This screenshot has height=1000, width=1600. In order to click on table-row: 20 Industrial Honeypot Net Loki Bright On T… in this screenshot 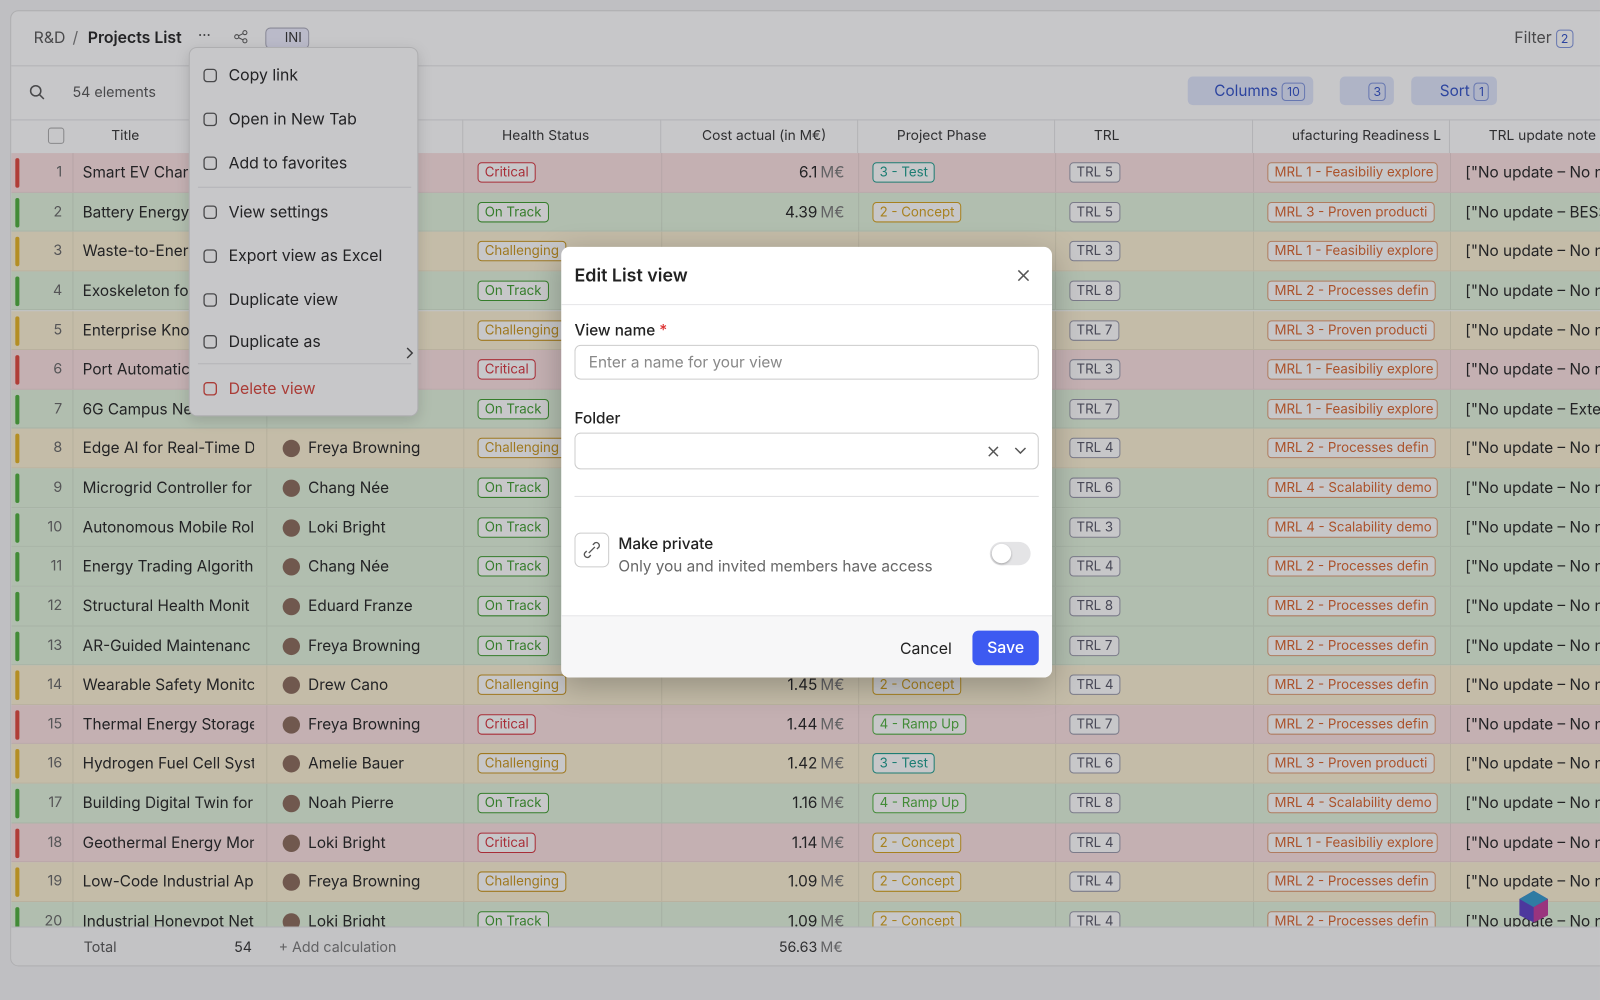, I will do `click(805, 914)`.